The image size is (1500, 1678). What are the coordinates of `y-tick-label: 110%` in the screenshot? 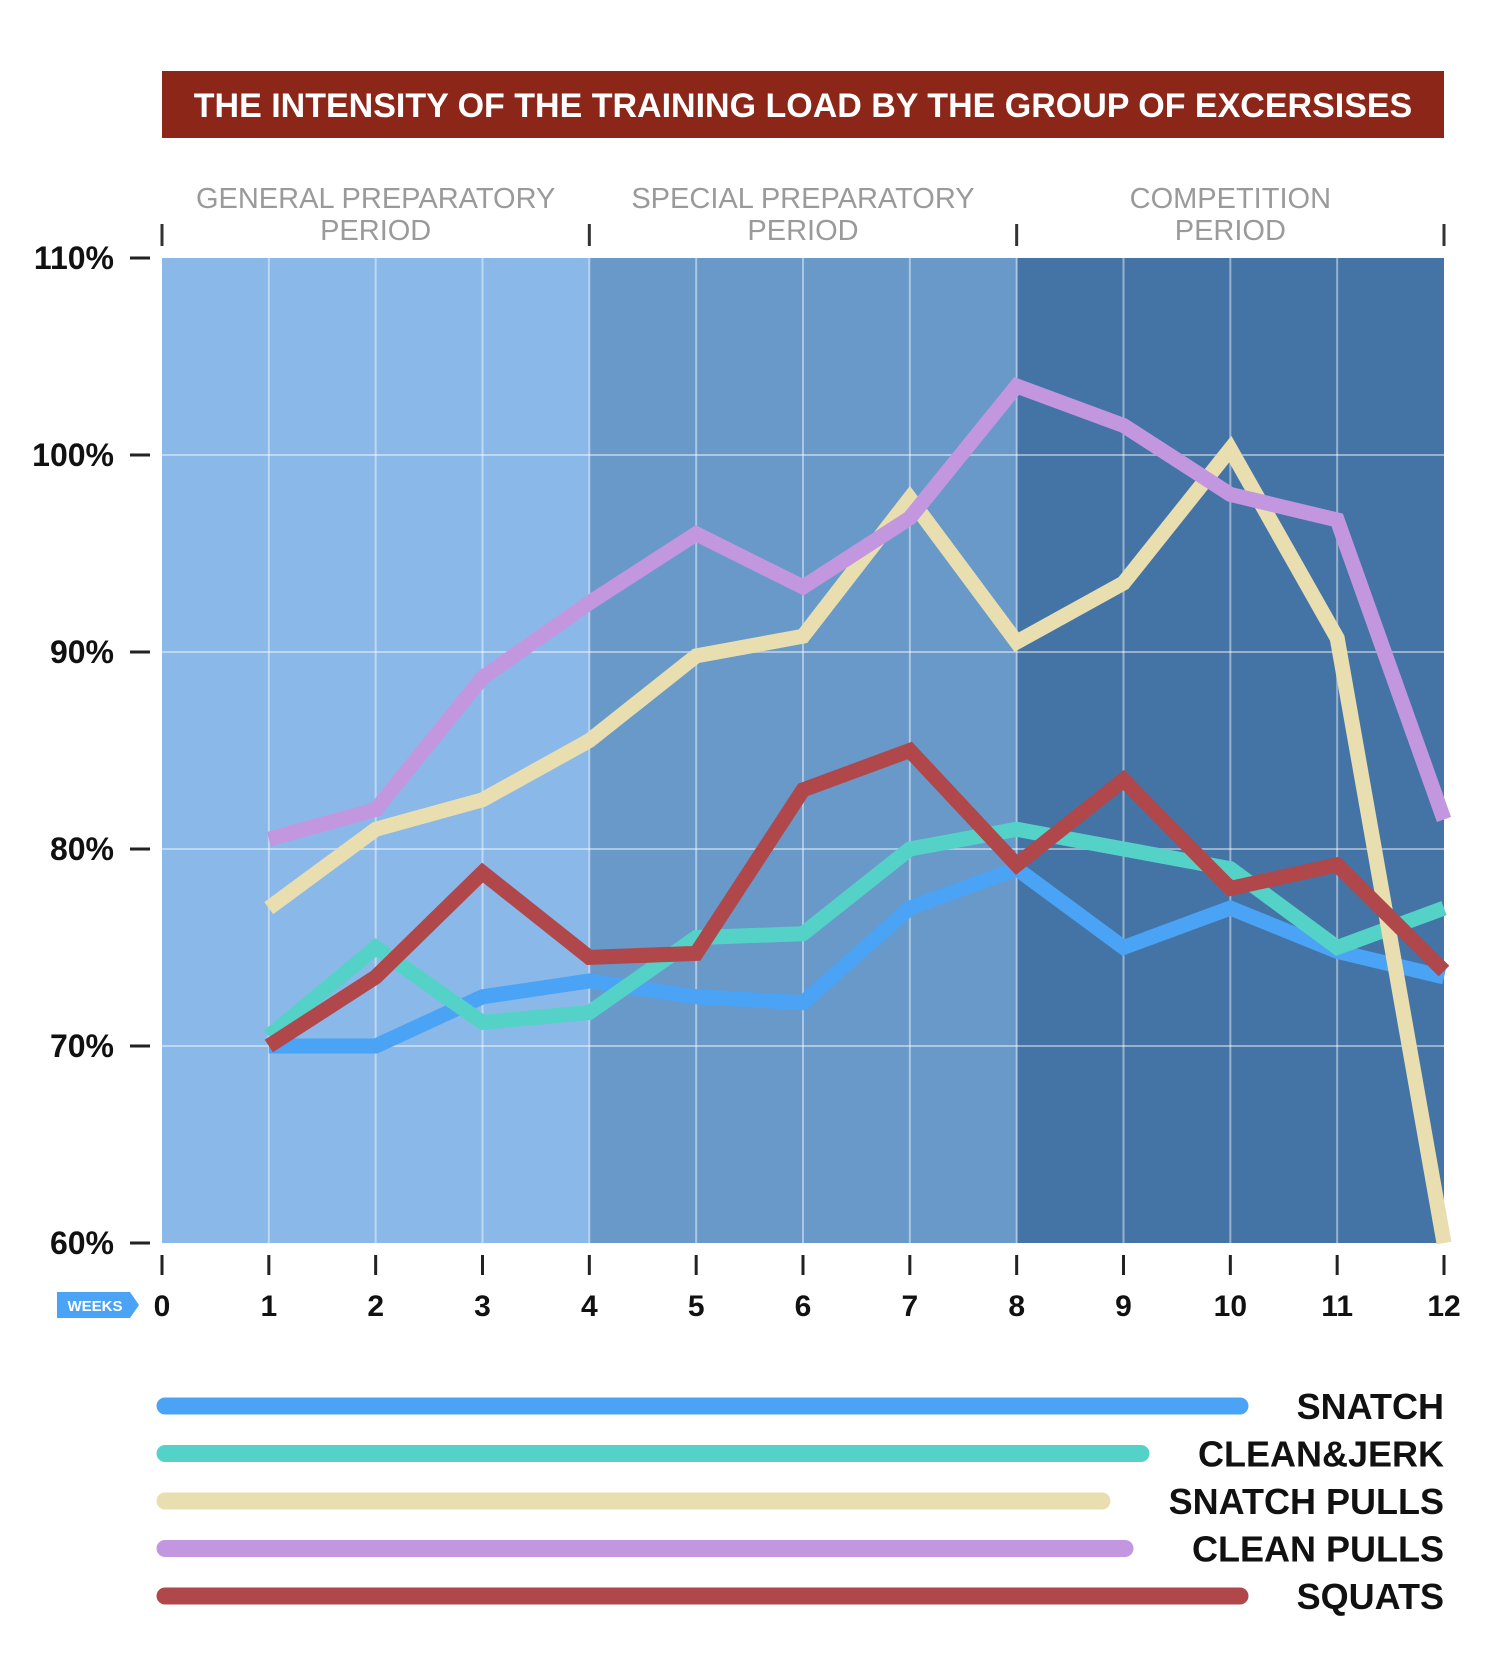 It's located at (74, 258).